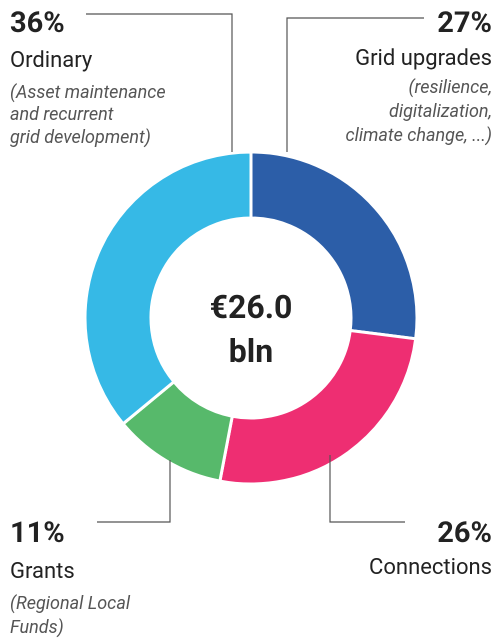 Image resolution: width=501 pixels, height=639 pixels. What do you see at coordinates (464, 533) in the screenshot?
I see `value-label: 26%` at bounding box center [464, 533].